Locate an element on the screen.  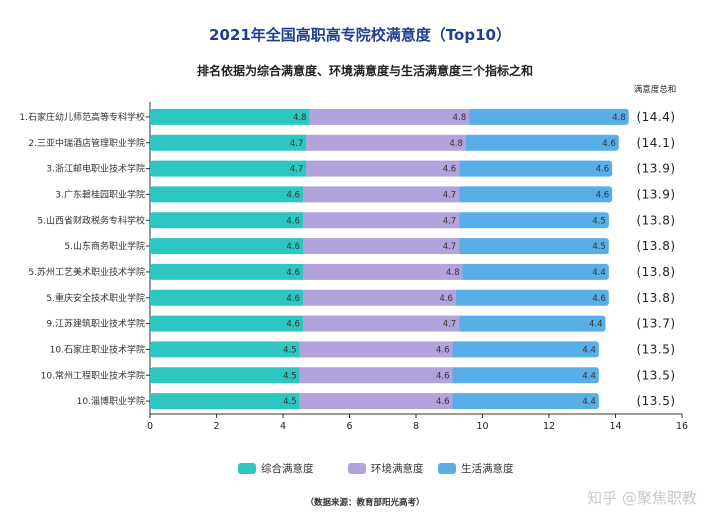
x-tick-label: 8 is located at coordinates (416, 426).